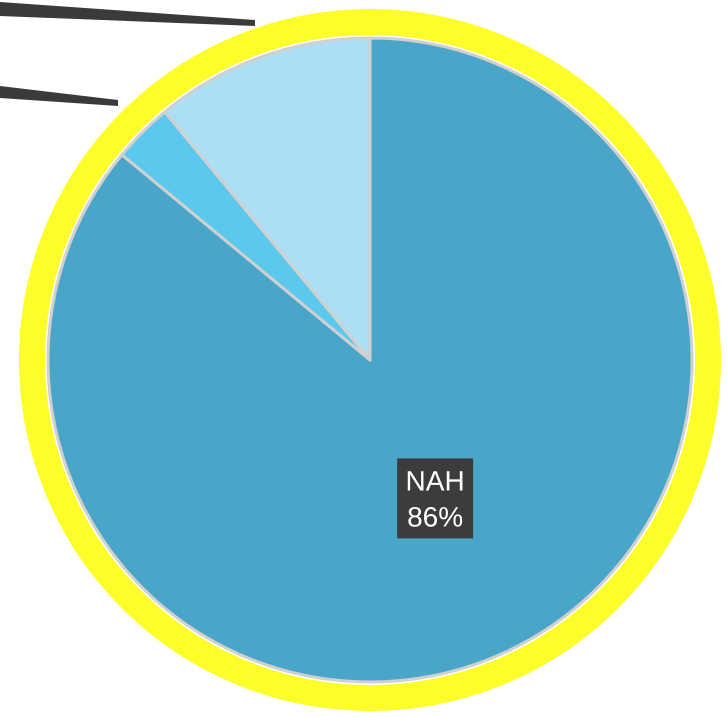 The width and height of the screenshot is (727, 717). What do you see at coordinates (435, 516) in the screenshot?
I see `data-label: 86%` at bounding box center [435, 516].